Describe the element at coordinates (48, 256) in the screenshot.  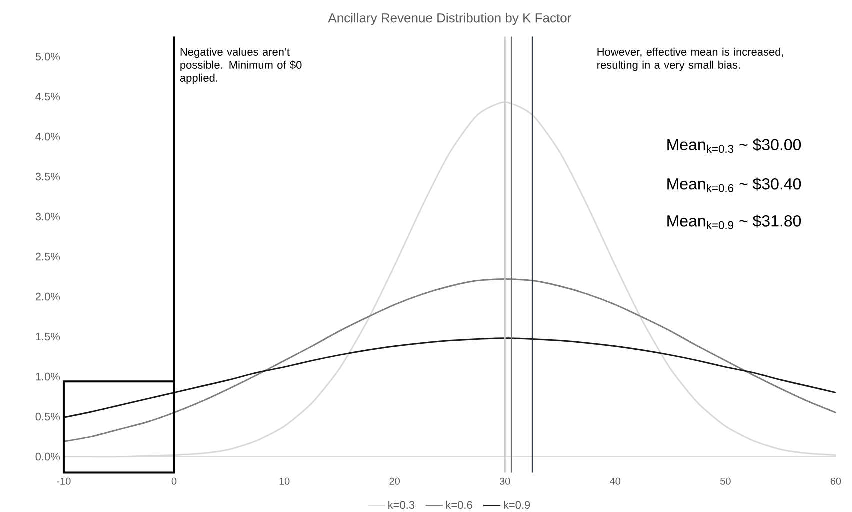
I see `y-tick-label: 2.5%` at that location.